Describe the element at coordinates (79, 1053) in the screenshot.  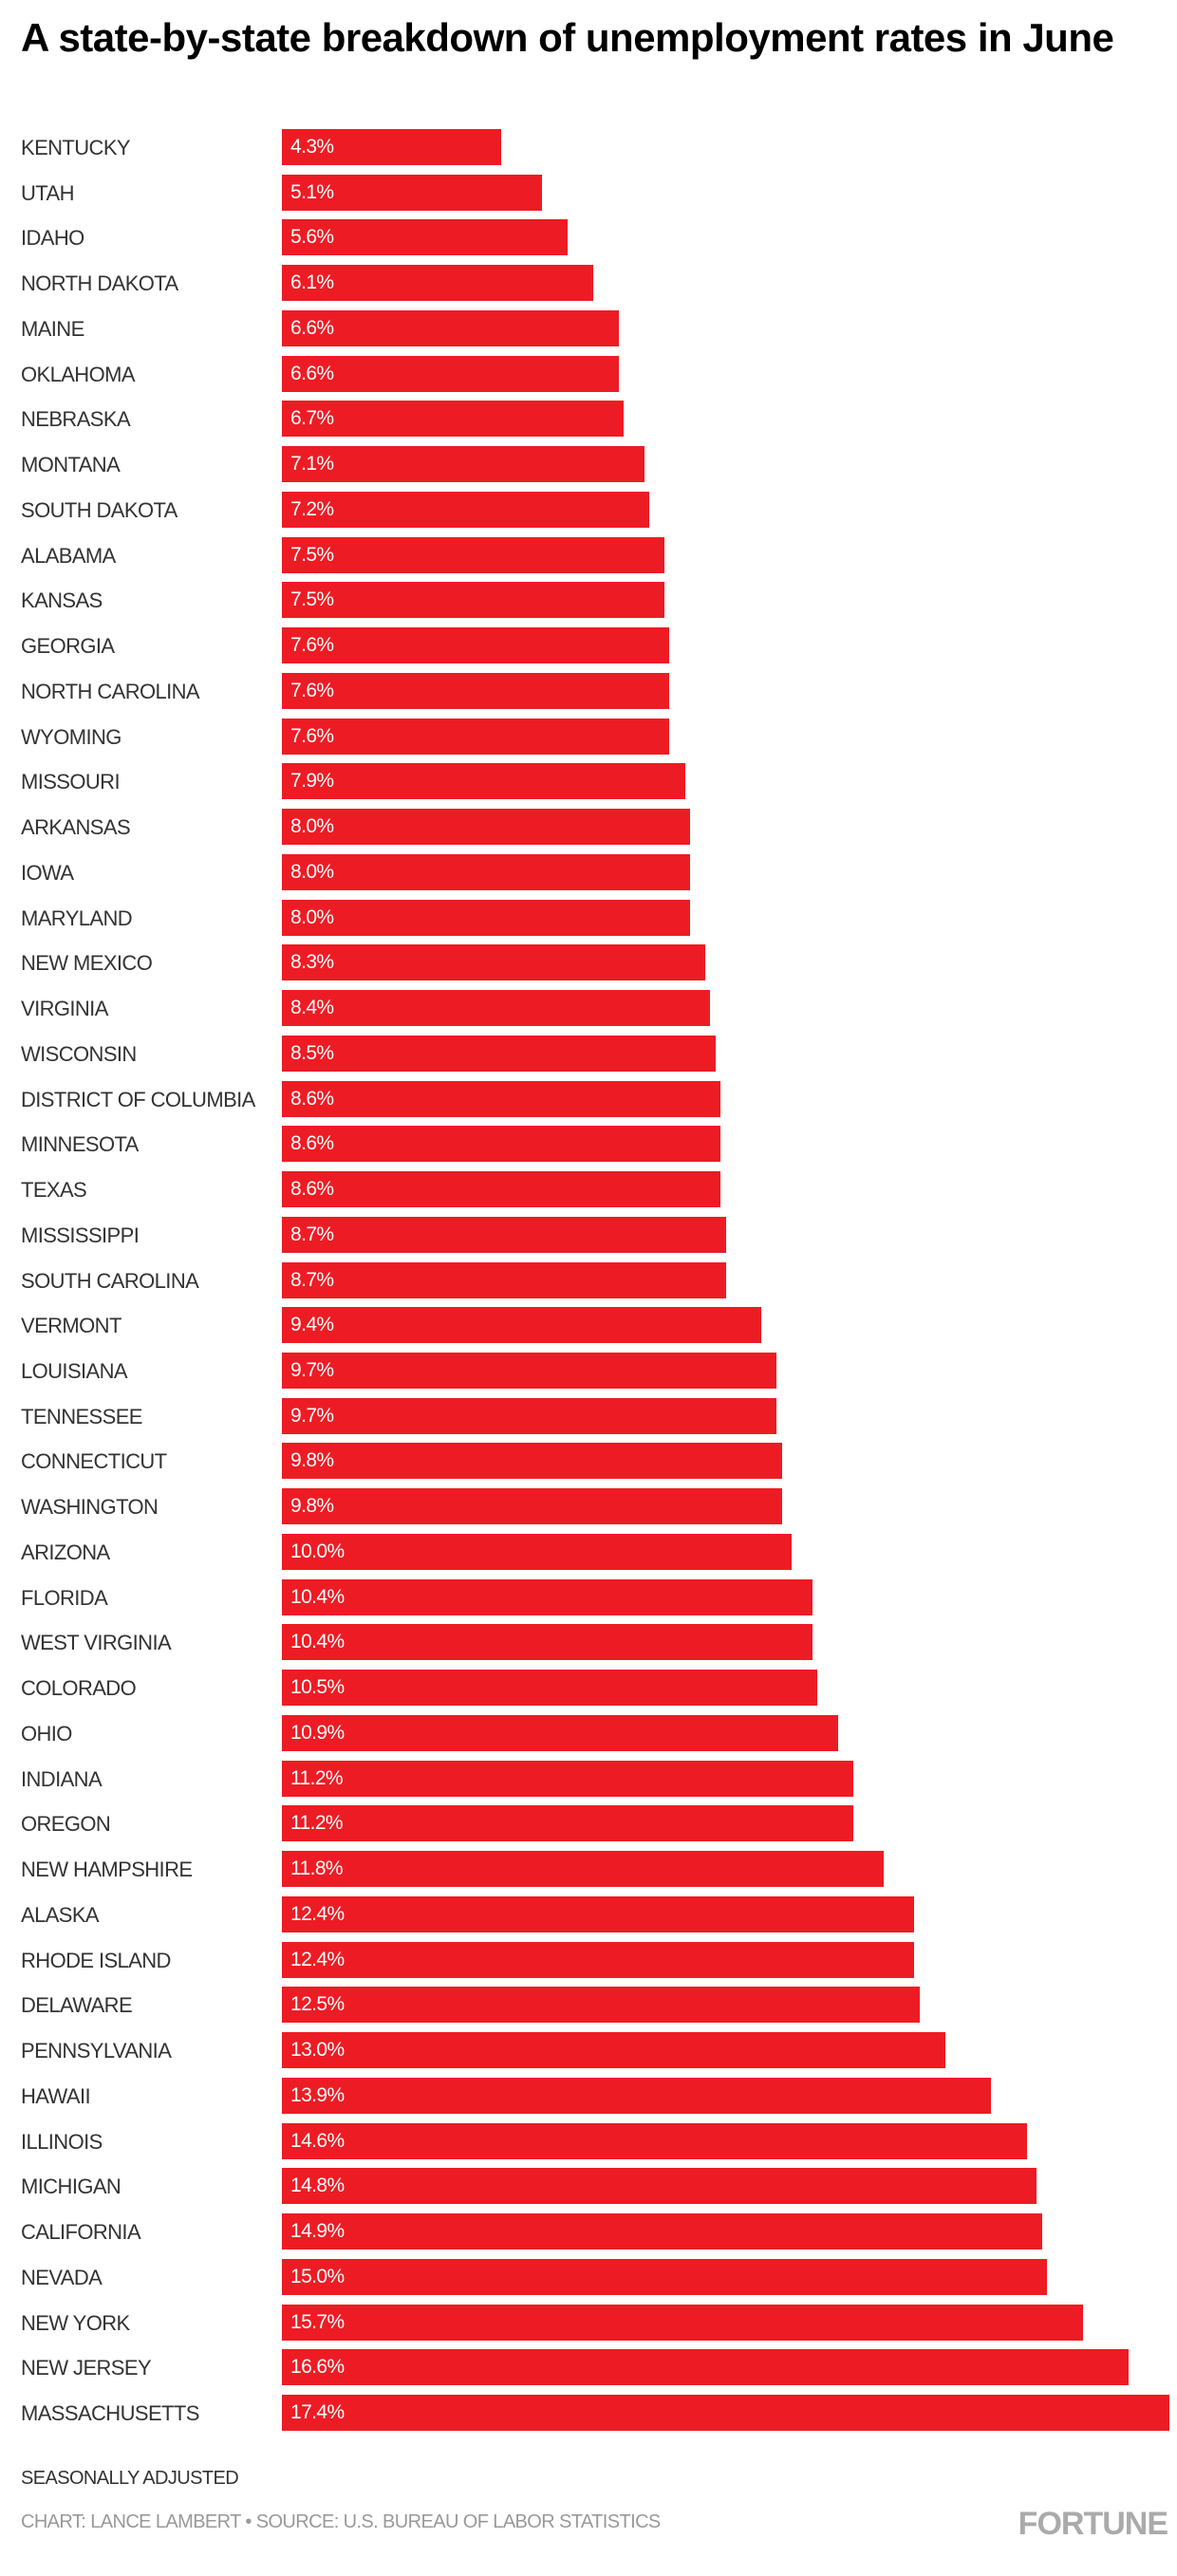
I see `category-label: WISCONSIN` at that location.